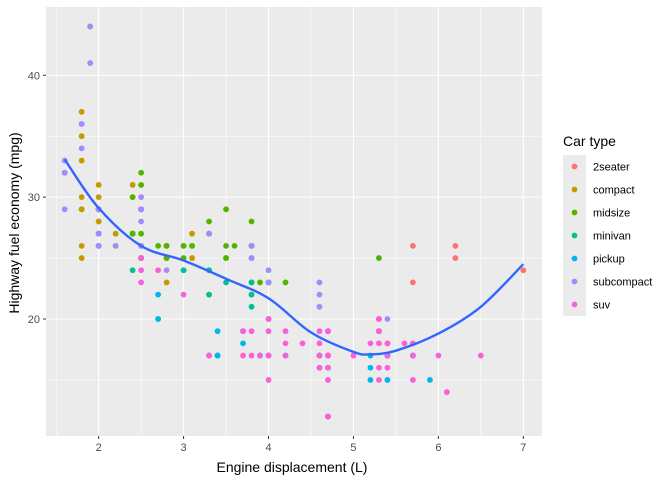  Describe the element at coordinates (589, 141) in the screenshot. I see `legend-title: Car type` at that location.